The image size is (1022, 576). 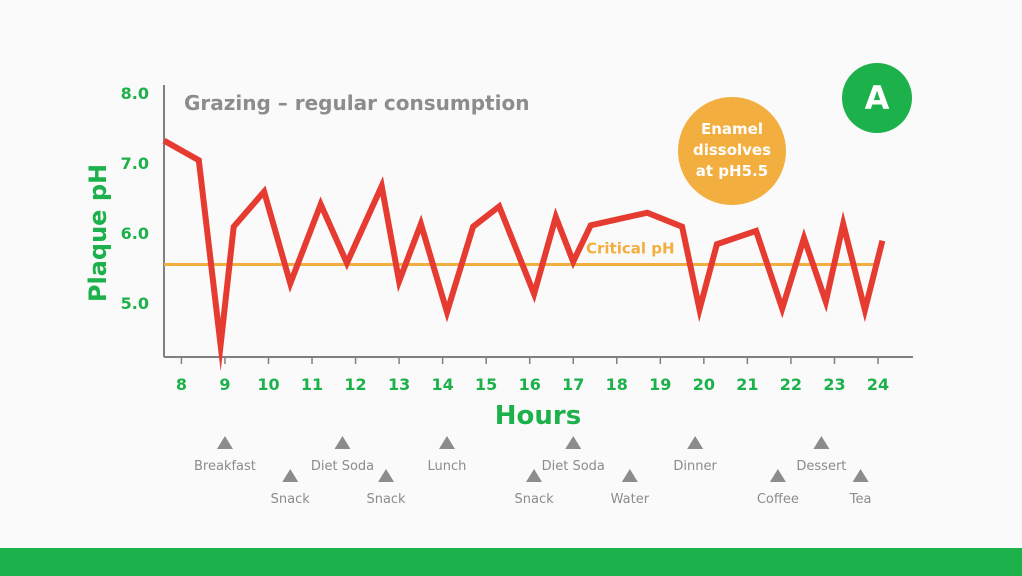 What do you see at coordinates (747, 384) in the screenshot?
I see `x-tick-label-21: 21` at bounding box center [747, 384].